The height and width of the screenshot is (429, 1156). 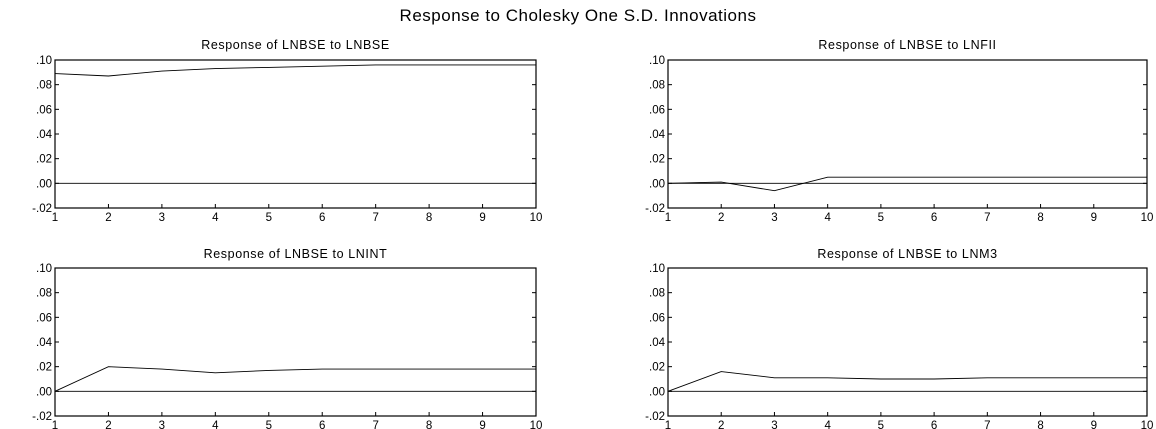 I want to click on panel-title: Response of LNBSE to LNFII, so click(x=907, y=45).